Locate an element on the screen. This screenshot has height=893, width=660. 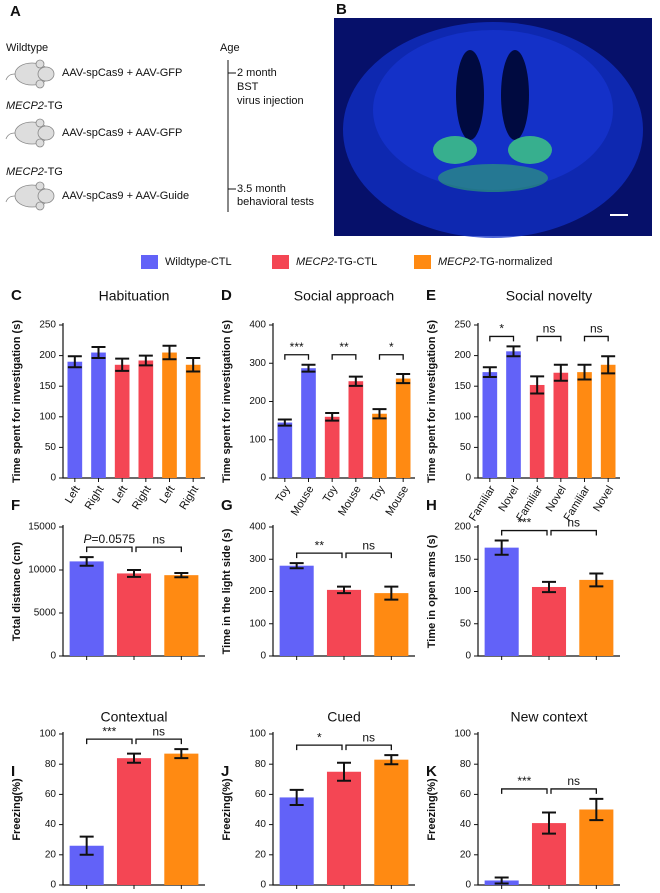
x-tick-label: Toy is located at coordinates (331, 493).